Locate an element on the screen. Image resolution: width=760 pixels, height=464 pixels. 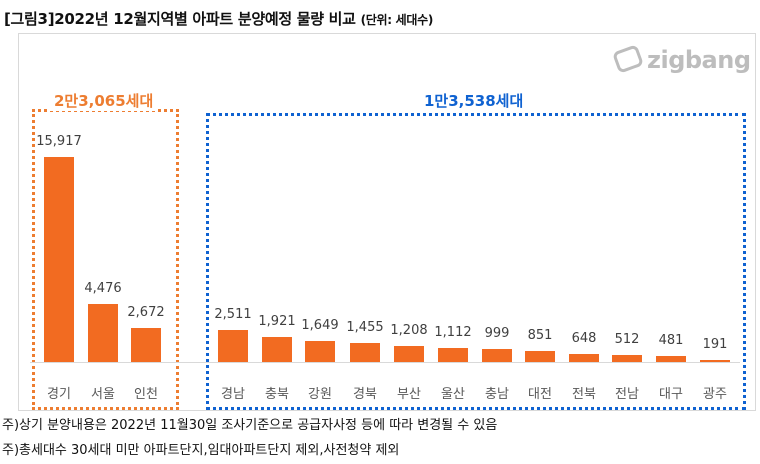
category-label: 충남 is located at coordinates (497, 394).